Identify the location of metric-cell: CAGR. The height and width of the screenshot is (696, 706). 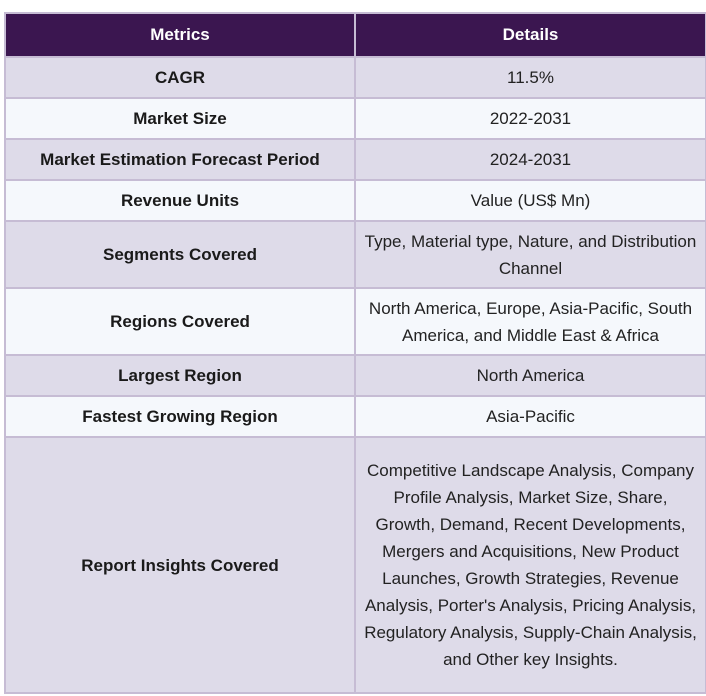
(180, 77).